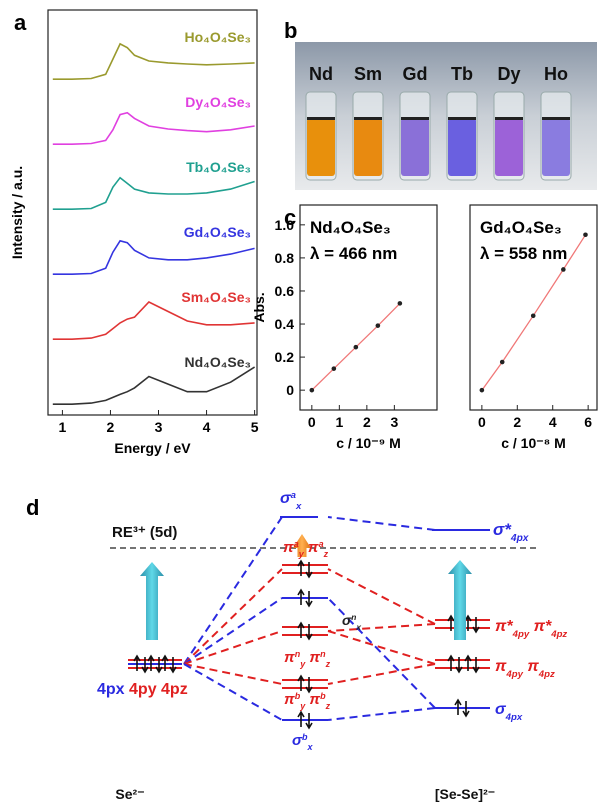 The width and height of the screenshot is (600, 805). Describe the element at coordinates (533, 443) in the screenshot. I see `x-axis-label: c / 10⁻⁸ M` at that location.